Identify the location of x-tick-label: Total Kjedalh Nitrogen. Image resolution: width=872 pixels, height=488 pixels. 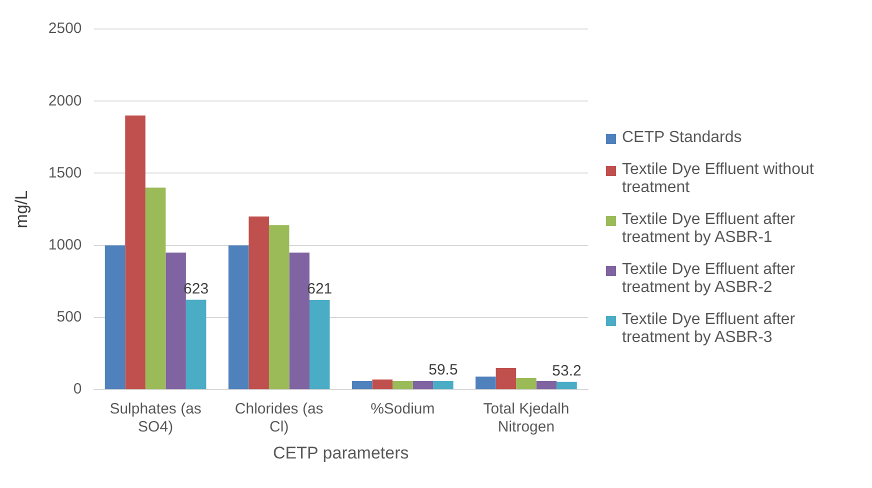
(526, 418).